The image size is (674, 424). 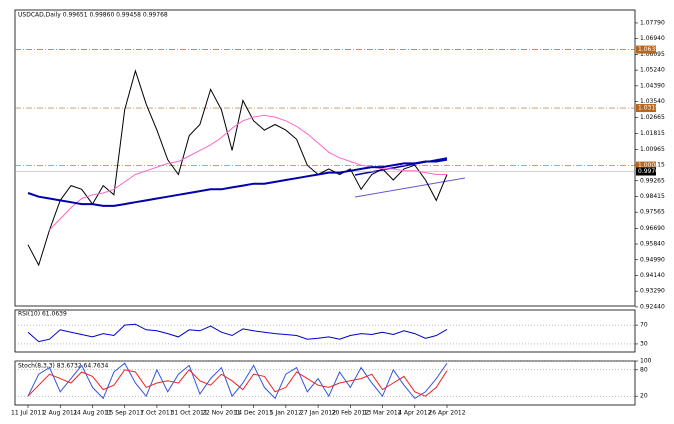 I want to click on y-tick-label: 0.92440, so click(x=652, y=306).